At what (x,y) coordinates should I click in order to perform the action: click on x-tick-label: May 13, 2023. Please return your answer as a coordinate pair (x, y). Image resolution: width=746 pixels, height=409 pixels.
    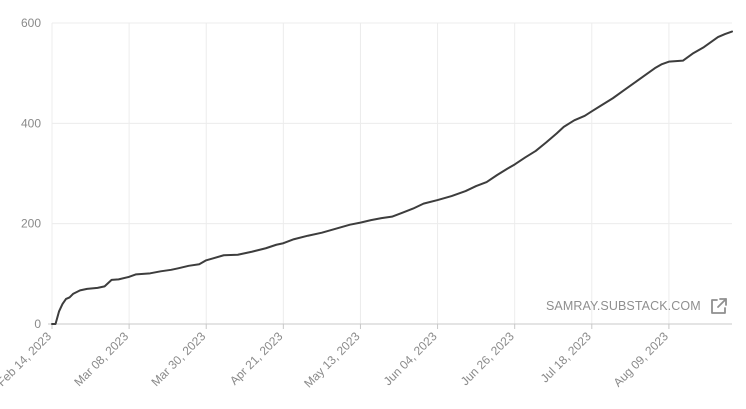
    Looking at the image, I should click on (332, 360).